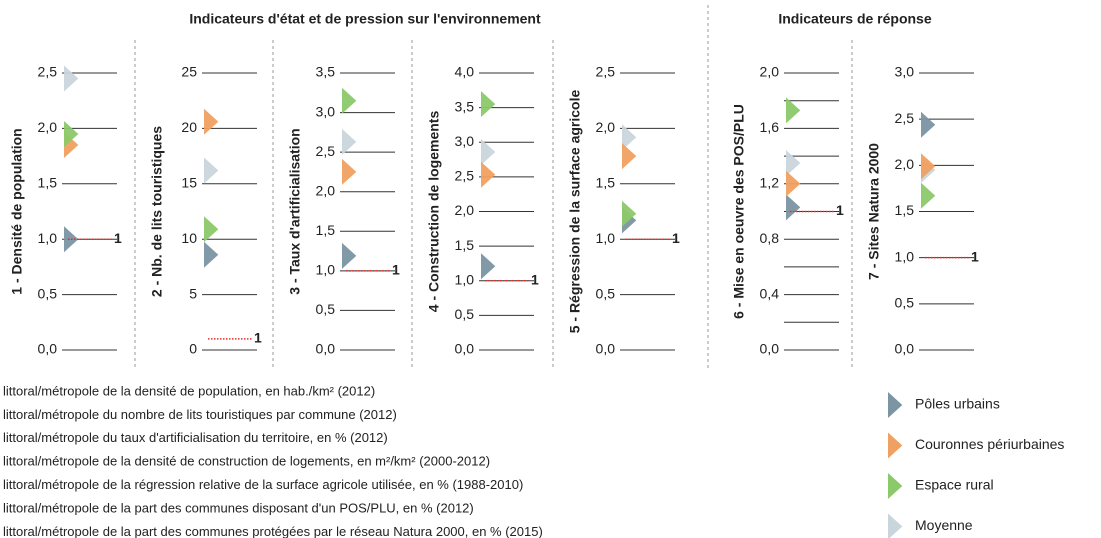 Image resolution: width=1101 pixels, height=538 pixels. I want to click on y-tick-label: 1,6, so click(770, 127).